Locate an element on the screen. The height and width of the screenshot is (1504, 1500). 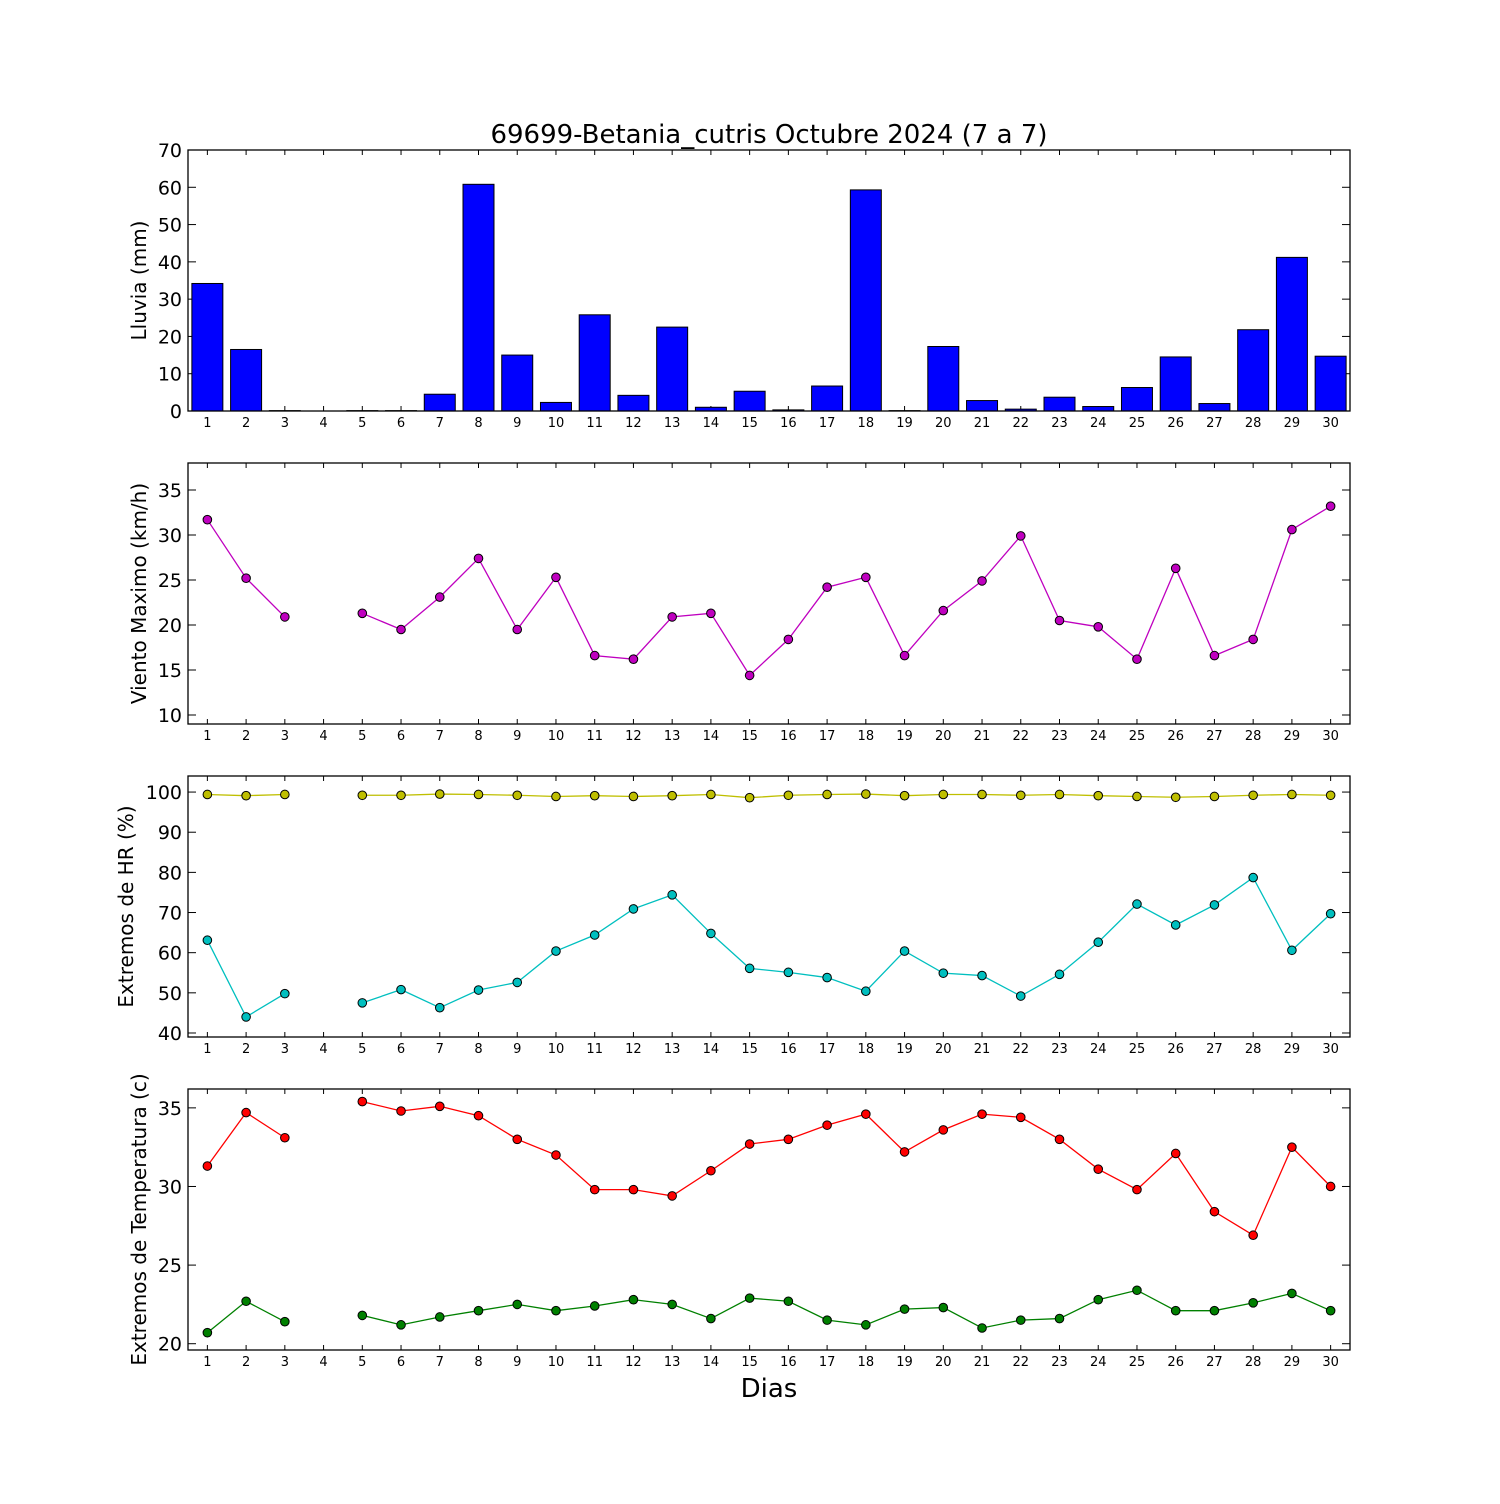
x-tick-label: 4 is located at coordinates (323, 423).